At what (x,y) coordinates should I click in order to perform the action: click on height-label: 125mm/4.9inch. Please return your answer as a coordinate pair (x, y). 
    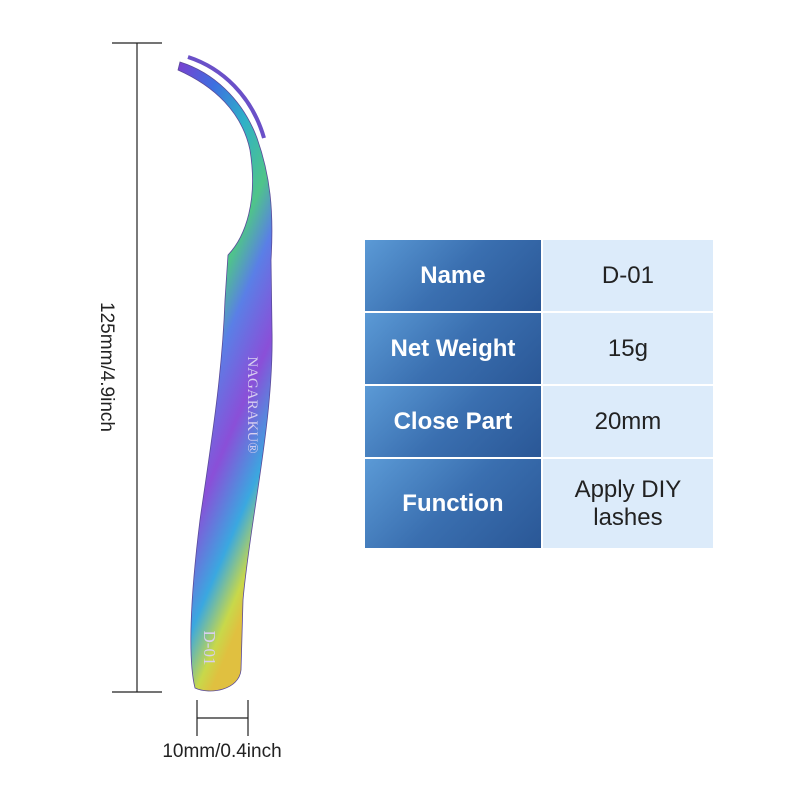
    Looking at the image, I should click on (106, 367).